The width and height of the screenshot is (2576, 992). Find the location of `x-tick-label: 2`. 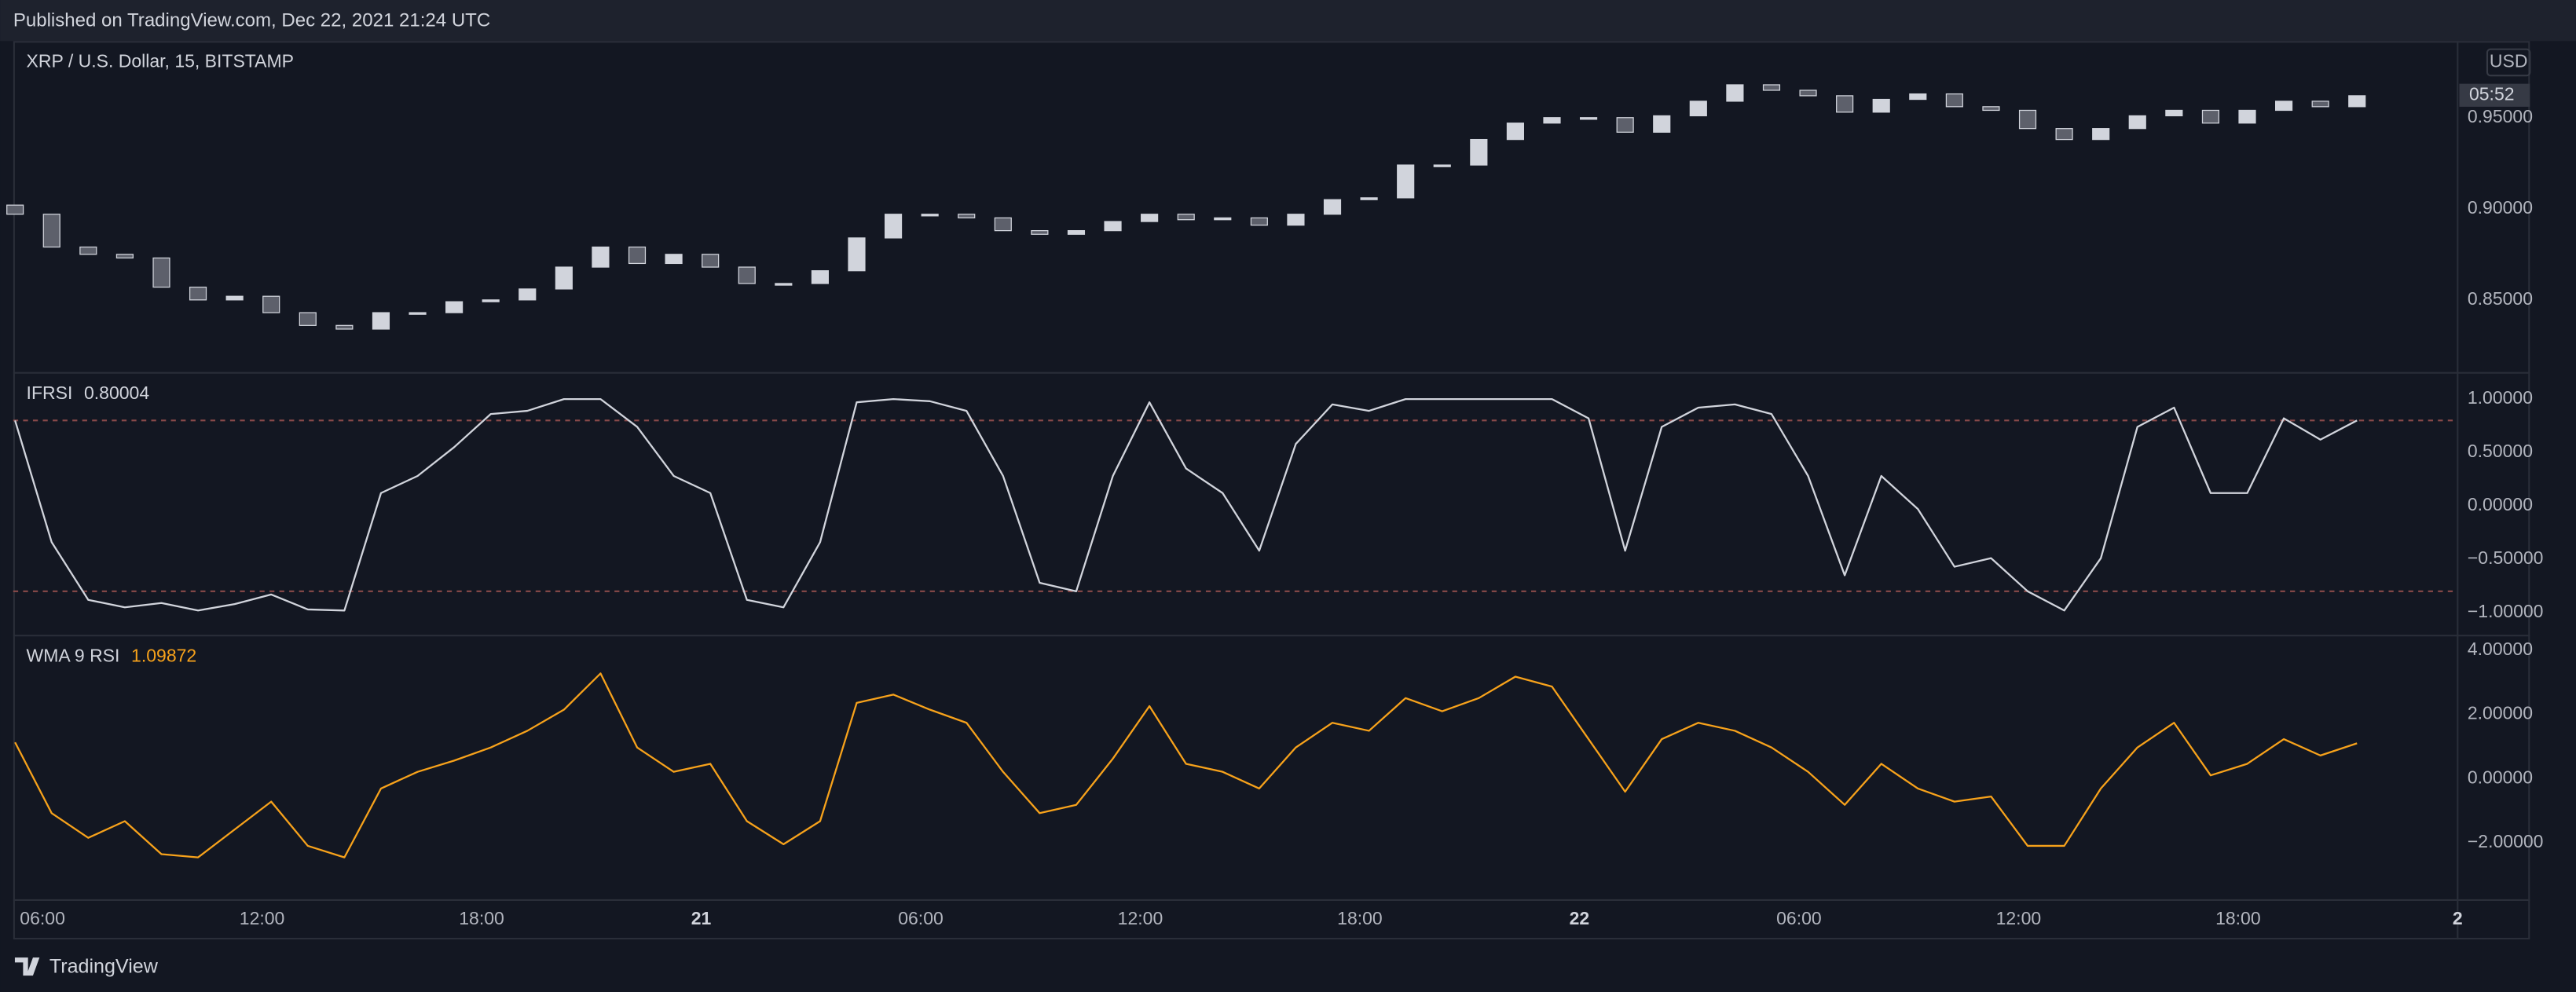

x-tick-label: 2 is located at coordinates (2458, 918).